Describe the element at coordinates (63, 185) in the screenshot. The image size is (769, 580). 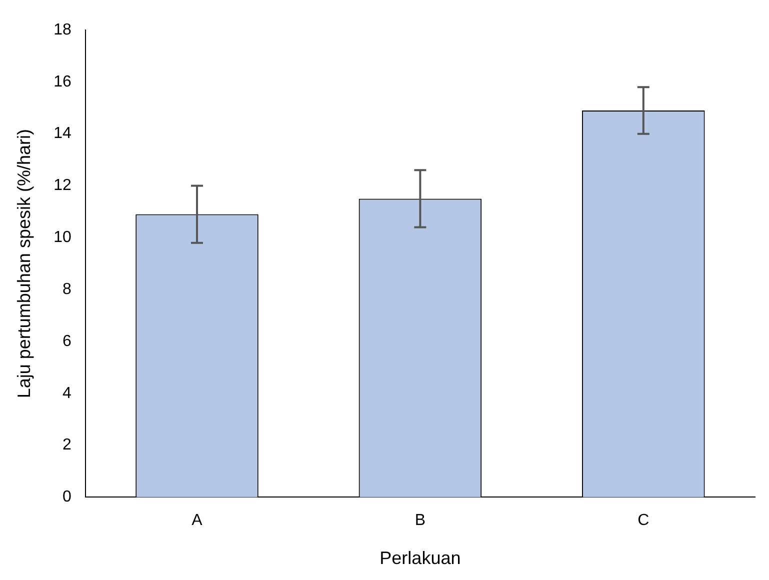
I see `y-tick-label: 12` at that location.